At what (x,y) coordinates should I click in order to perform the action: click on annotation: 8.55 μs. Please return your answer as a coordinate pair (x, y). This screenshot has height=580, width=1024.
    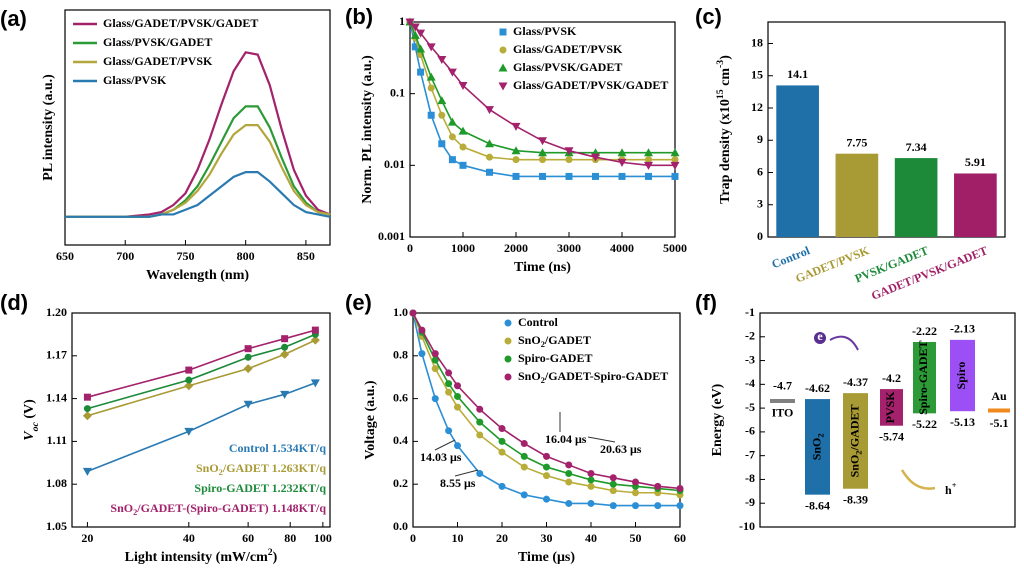
    Looking at the image, I should click on (458, 483).